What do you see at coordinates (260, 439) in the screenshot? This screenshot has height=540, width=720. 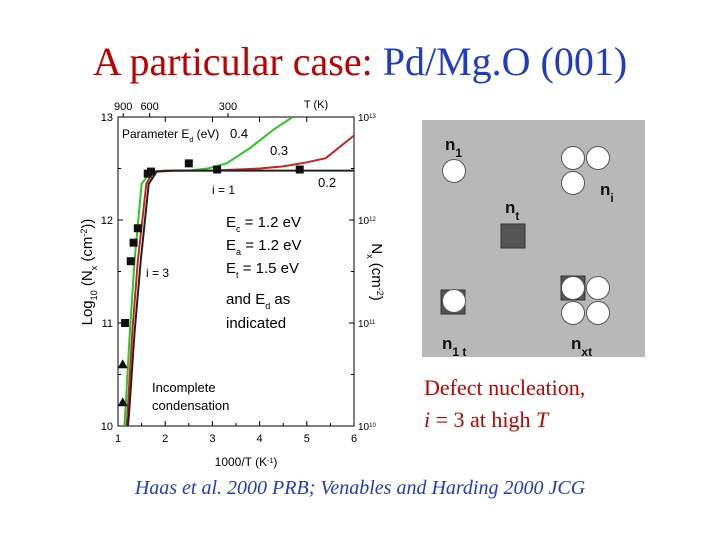 I see `x-tick-label: 4` at bounding box center [260, 439].